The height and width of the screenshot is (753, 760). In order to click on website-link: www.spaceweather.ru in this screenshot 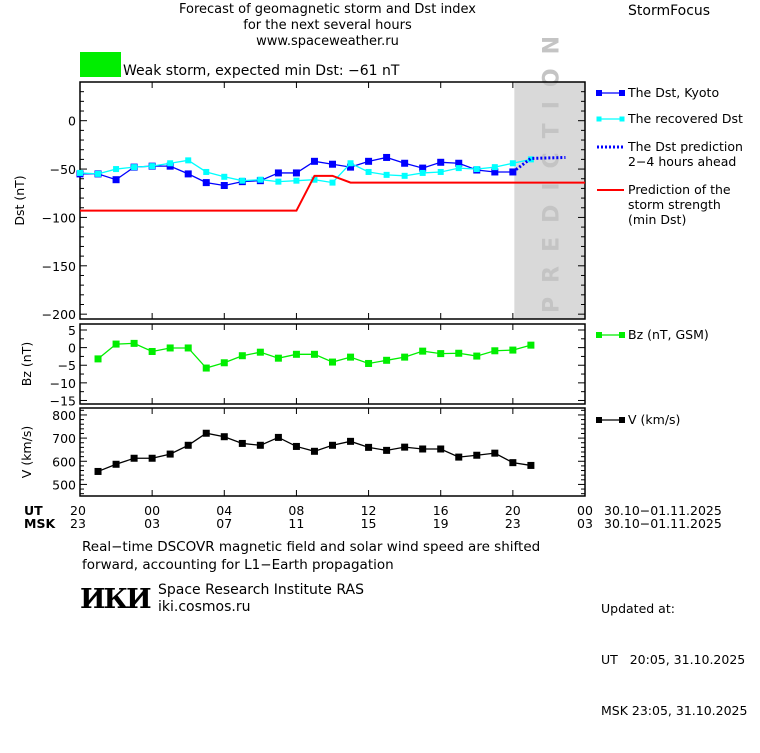, I will do `click(327, 41)`.